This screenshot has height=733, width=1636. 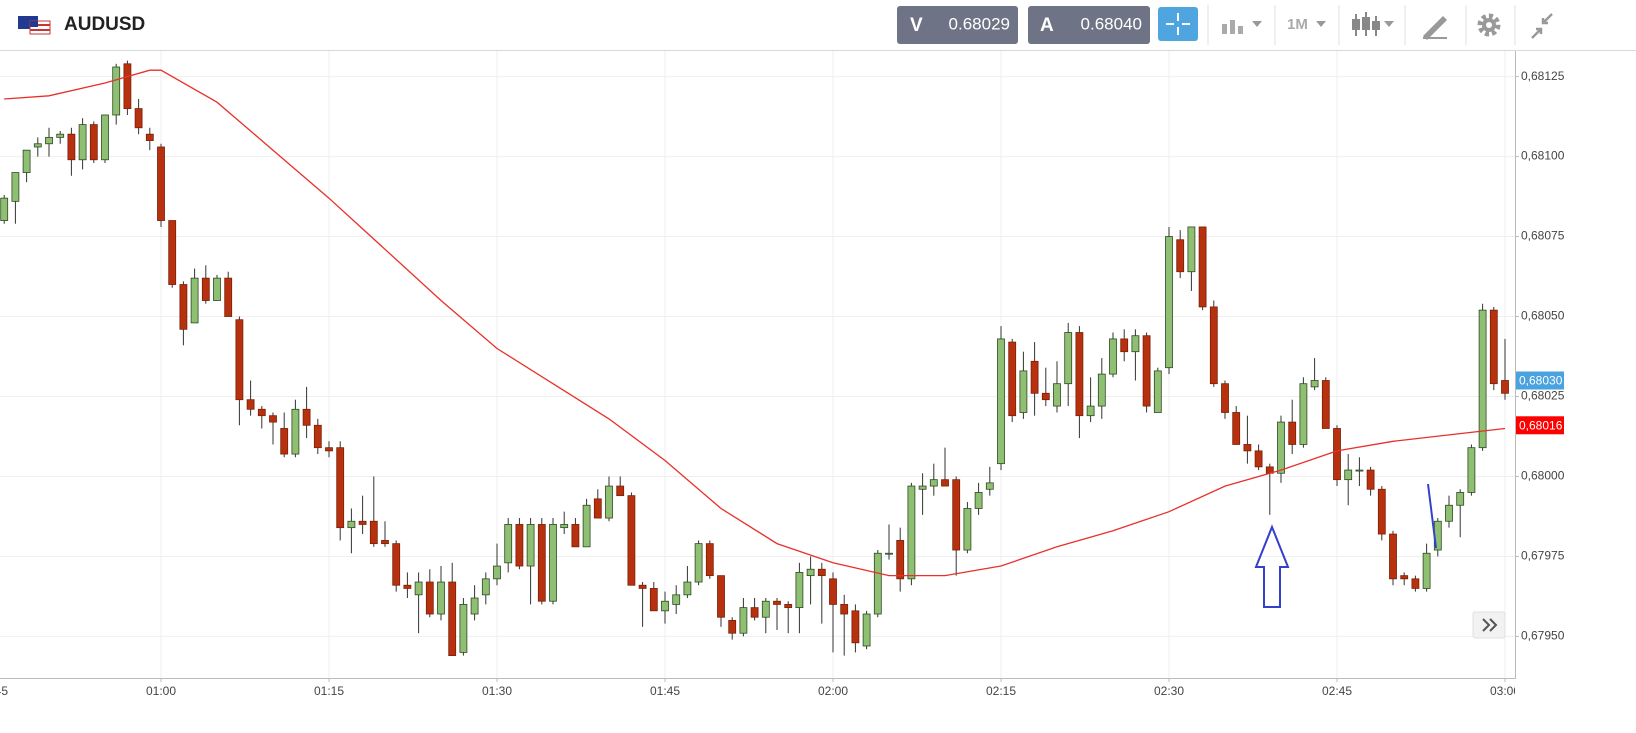 I want to click on x-tick-label: 00:45, so click(x=4, y=691).